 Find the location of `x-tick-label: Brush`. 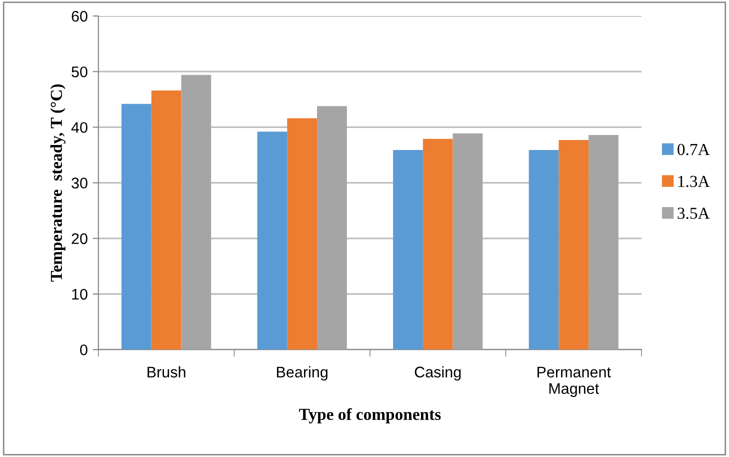

x-tick-label: Brush is located at coordinates (167, 372).